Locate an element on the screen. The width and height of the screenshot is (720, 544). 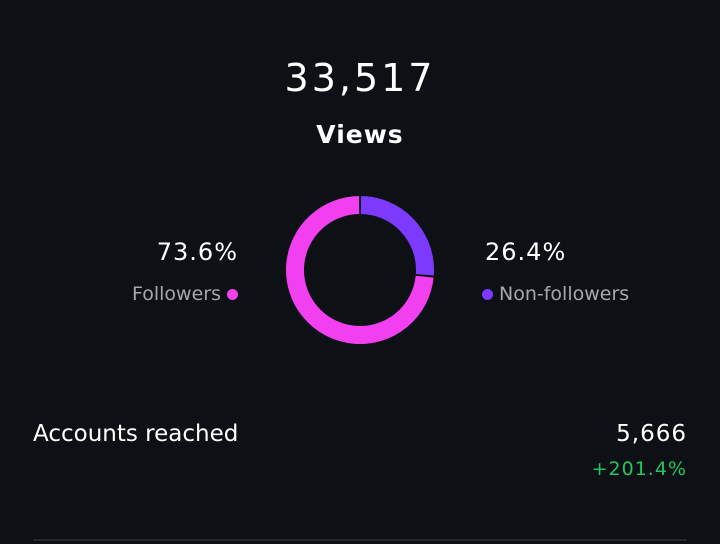
donut-segment-non-followers is located at coordinates (360, 270).